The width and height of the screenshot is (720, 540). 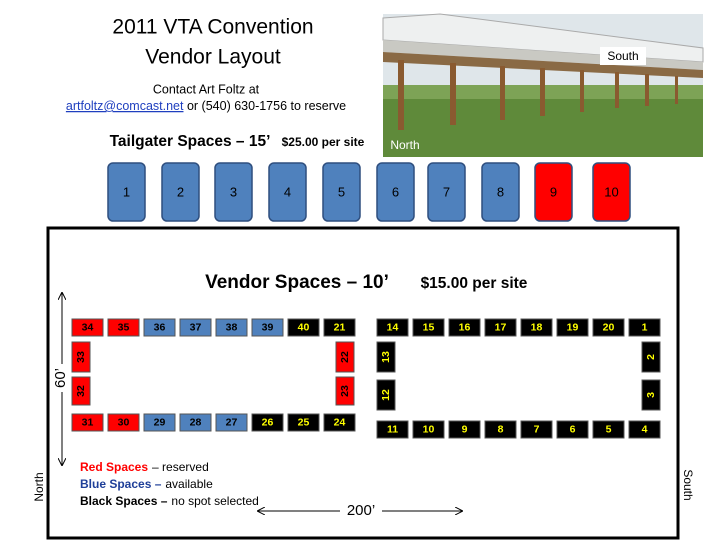 I want to click on vendor-number: 20, so click(x=609, y=327).